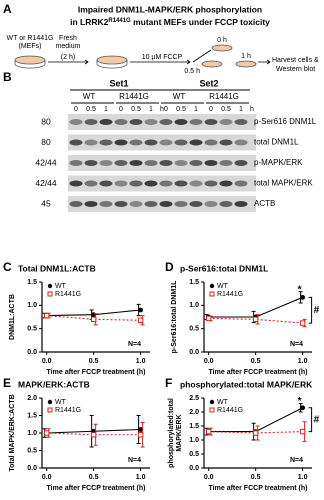  I want to click on y-axis-label: DNM1L:ACTB, so click(12, 317).